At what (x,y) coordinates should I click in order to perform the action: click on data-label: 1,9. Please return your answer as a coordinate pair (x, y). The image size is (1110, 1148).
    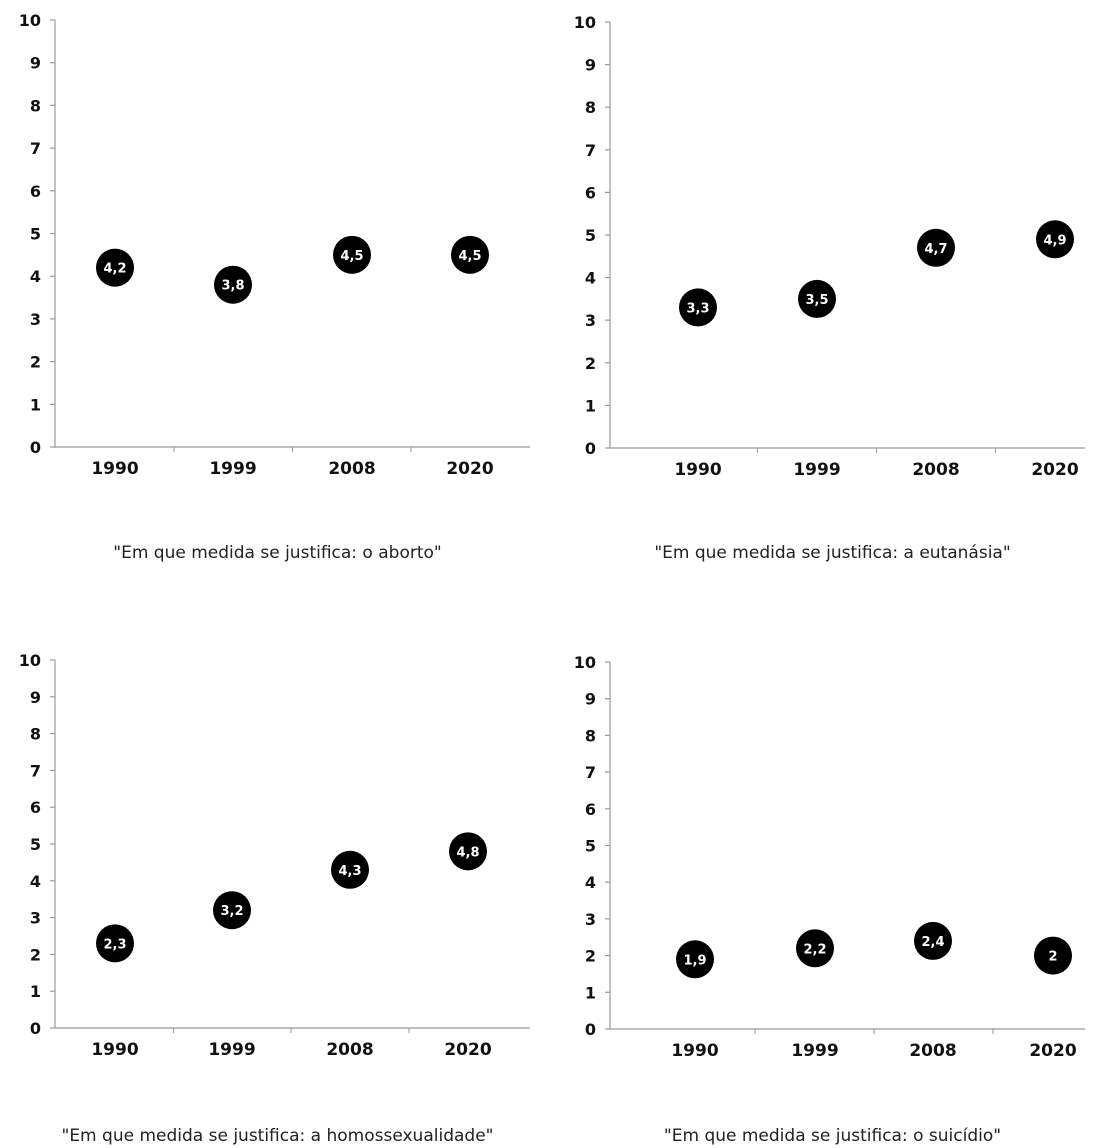
    Looking at the image, I should click on (694, 960).